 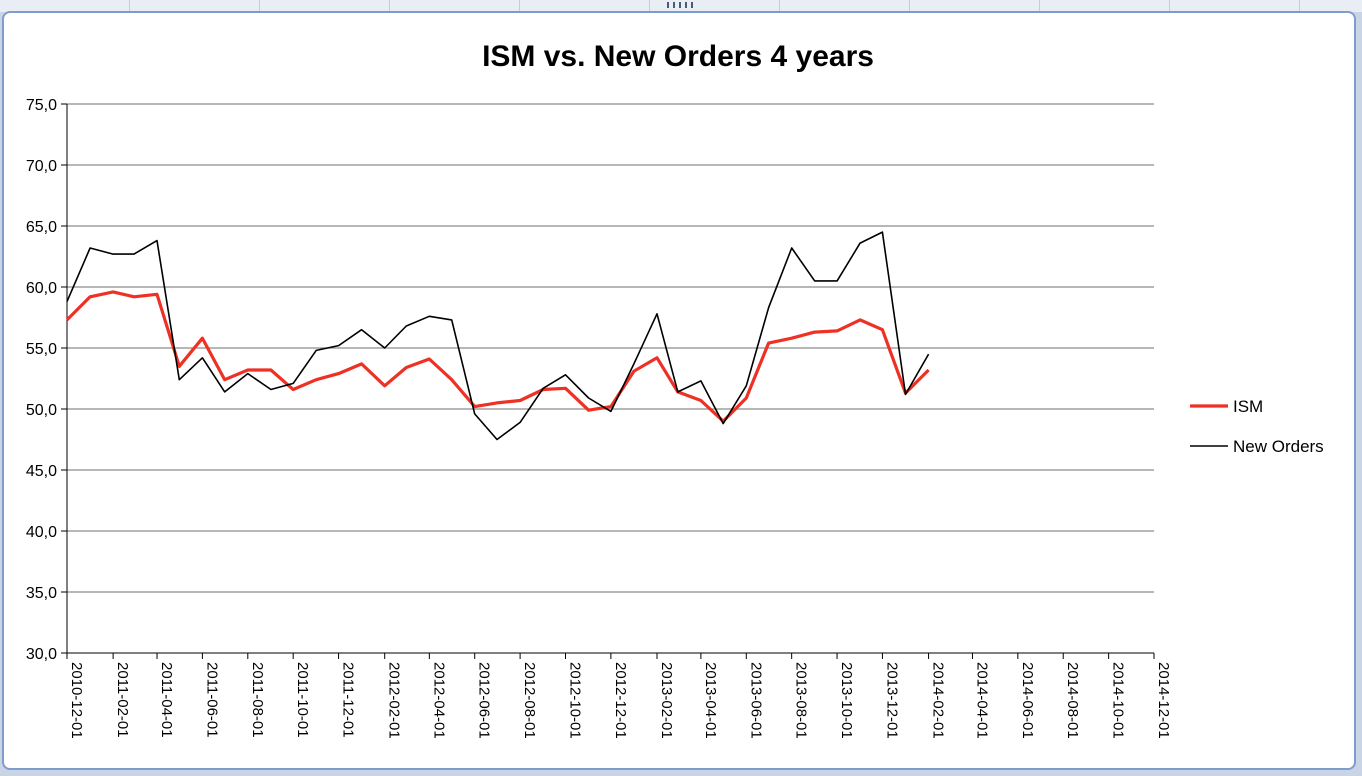 I want to click on x-tick-label: 2011-12-01, so click(x=348, y=700).